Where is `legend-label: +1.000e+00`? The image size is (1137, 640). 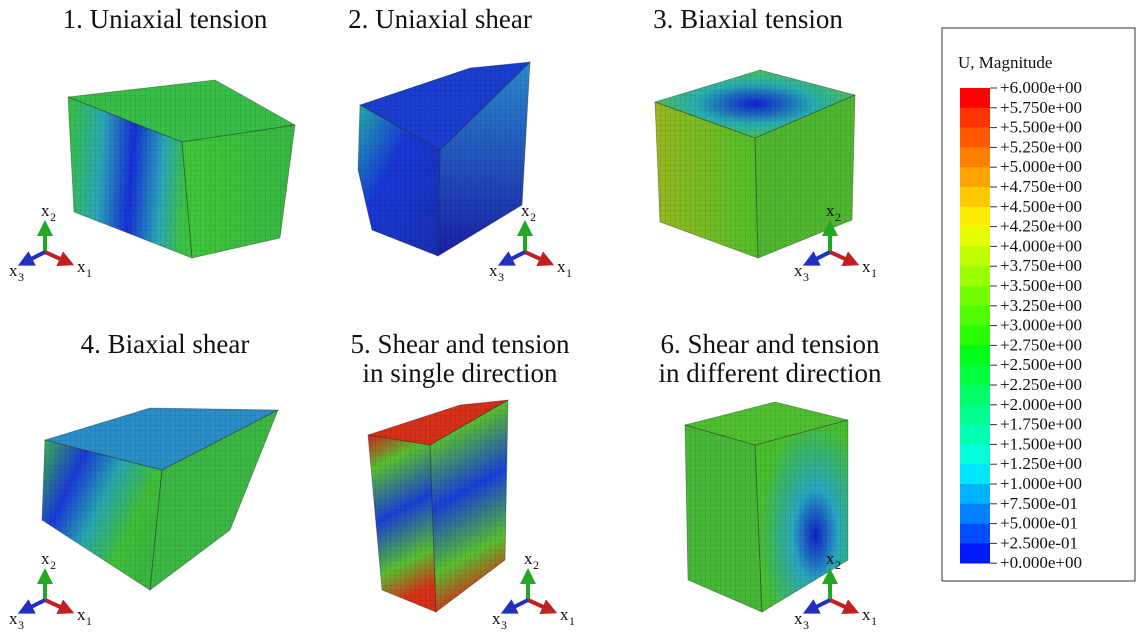
legend-label: +1.000e+00 is located at coordinates (1041, 483).